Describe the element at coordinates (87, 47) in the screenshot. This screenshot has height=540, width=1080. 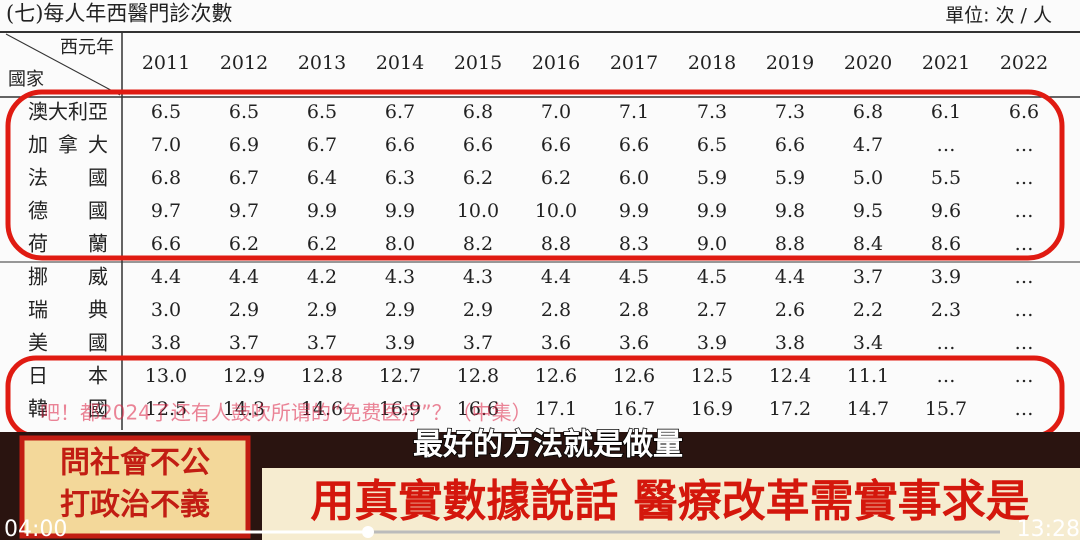
I see `corner-column: 西元年` at that location.